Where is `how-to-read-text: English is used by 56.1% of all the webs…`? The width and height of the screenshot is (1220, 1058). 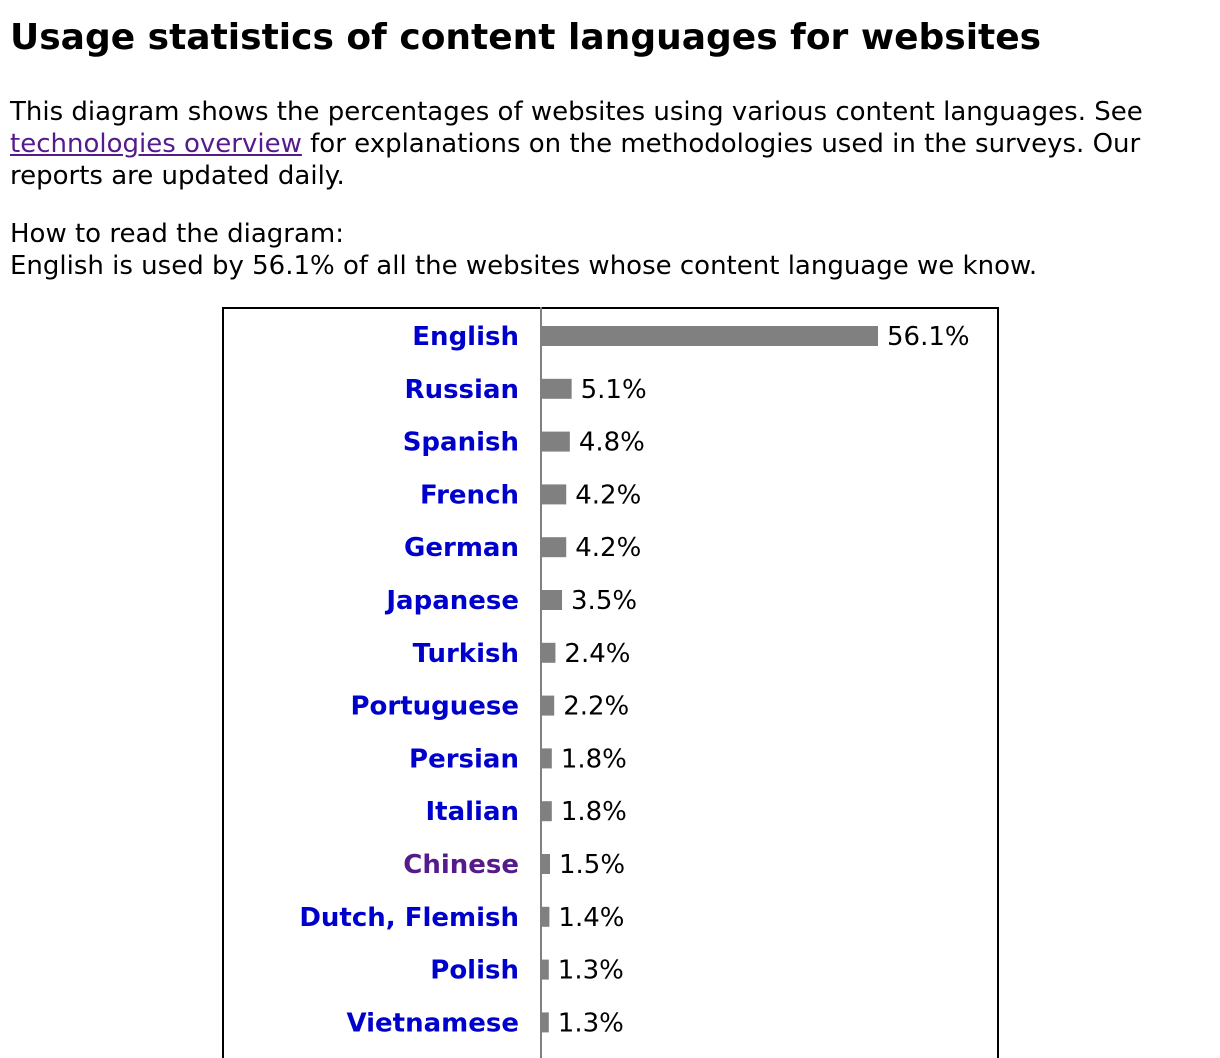
how-to-read-text: English is used by 56.1% of all the webs… is located at coordinates (524, 266).